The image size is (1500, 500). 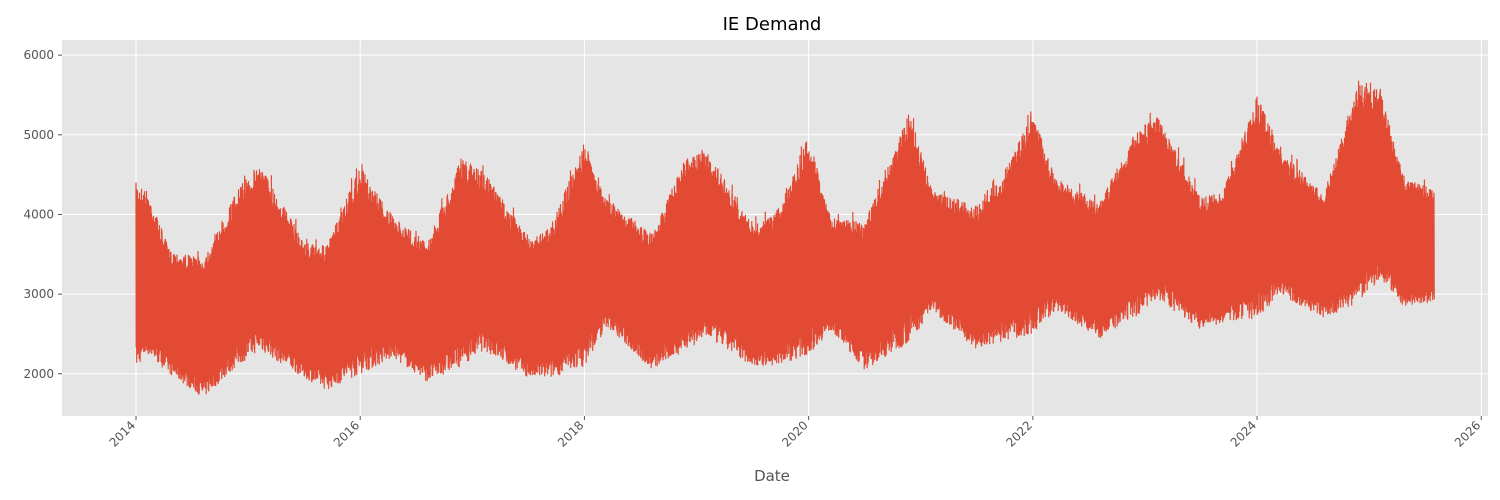 What do you see at coordinates (570, 433) in the screenshot?
I see `x-tick-label: 2018` at bounding box center [570, 433].